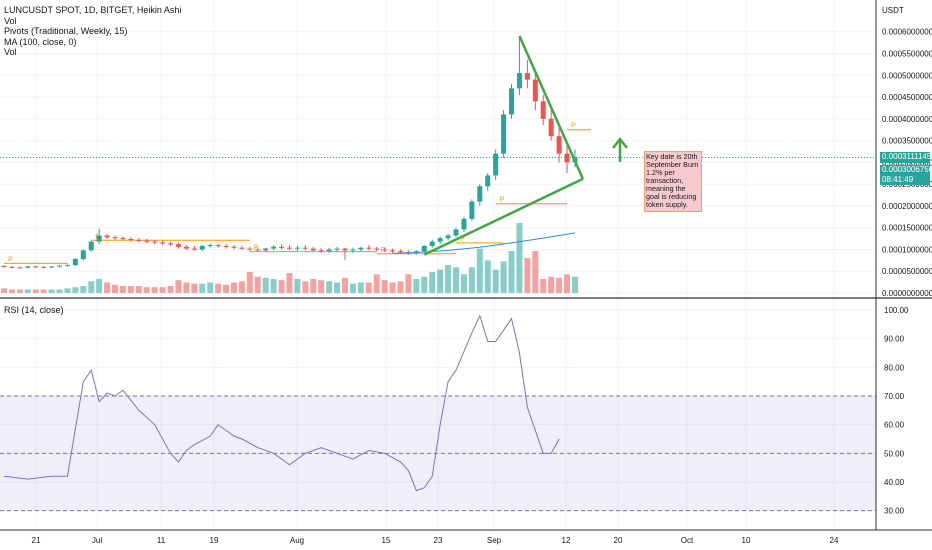 The height and width of the screenshot is (550, 932). What do you see at coordinates (297, 540) in the screenshot?
I see `time-tick-label: Aug` at bounding box center [297, 540].